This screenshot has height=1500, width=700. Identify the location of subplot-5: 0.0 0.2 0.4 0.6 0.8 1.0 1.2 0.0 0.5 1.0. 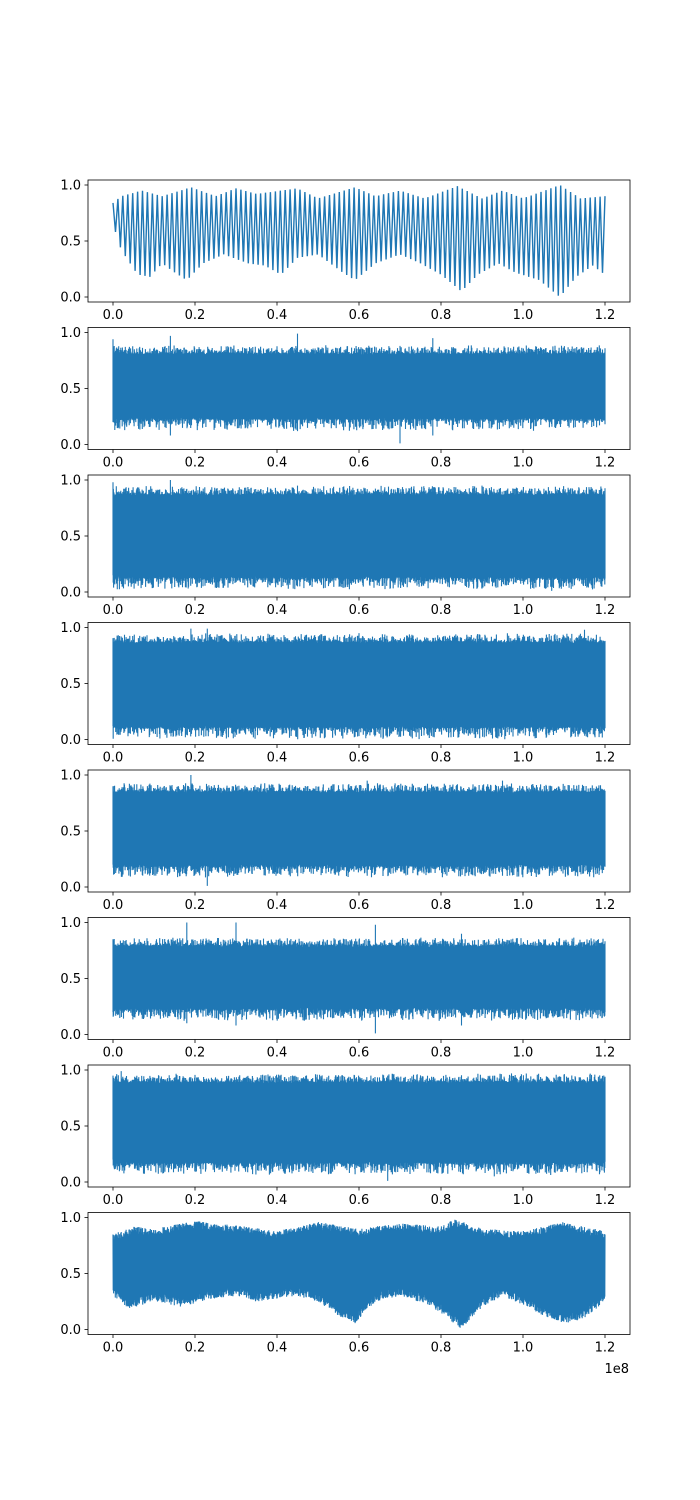
(345, 841).